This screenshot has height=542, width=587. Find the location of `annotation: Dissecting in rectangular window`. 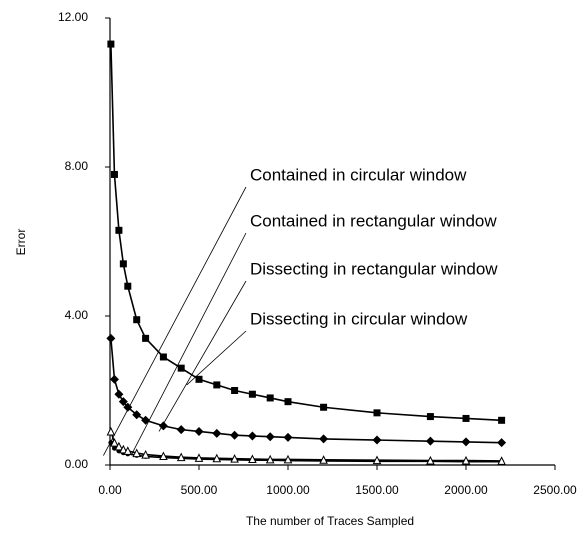

annotation: Dissecting in rectangular window is located at coordinates (374, 268).